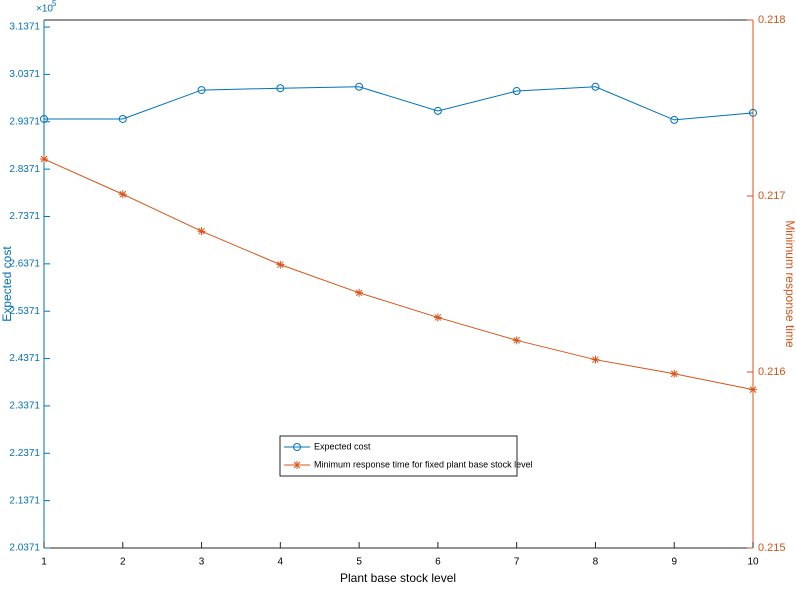 The height and width of the screenshot is (592, 796). I want to click on y2-axis-label: Minimum response time, so click(789, 284).